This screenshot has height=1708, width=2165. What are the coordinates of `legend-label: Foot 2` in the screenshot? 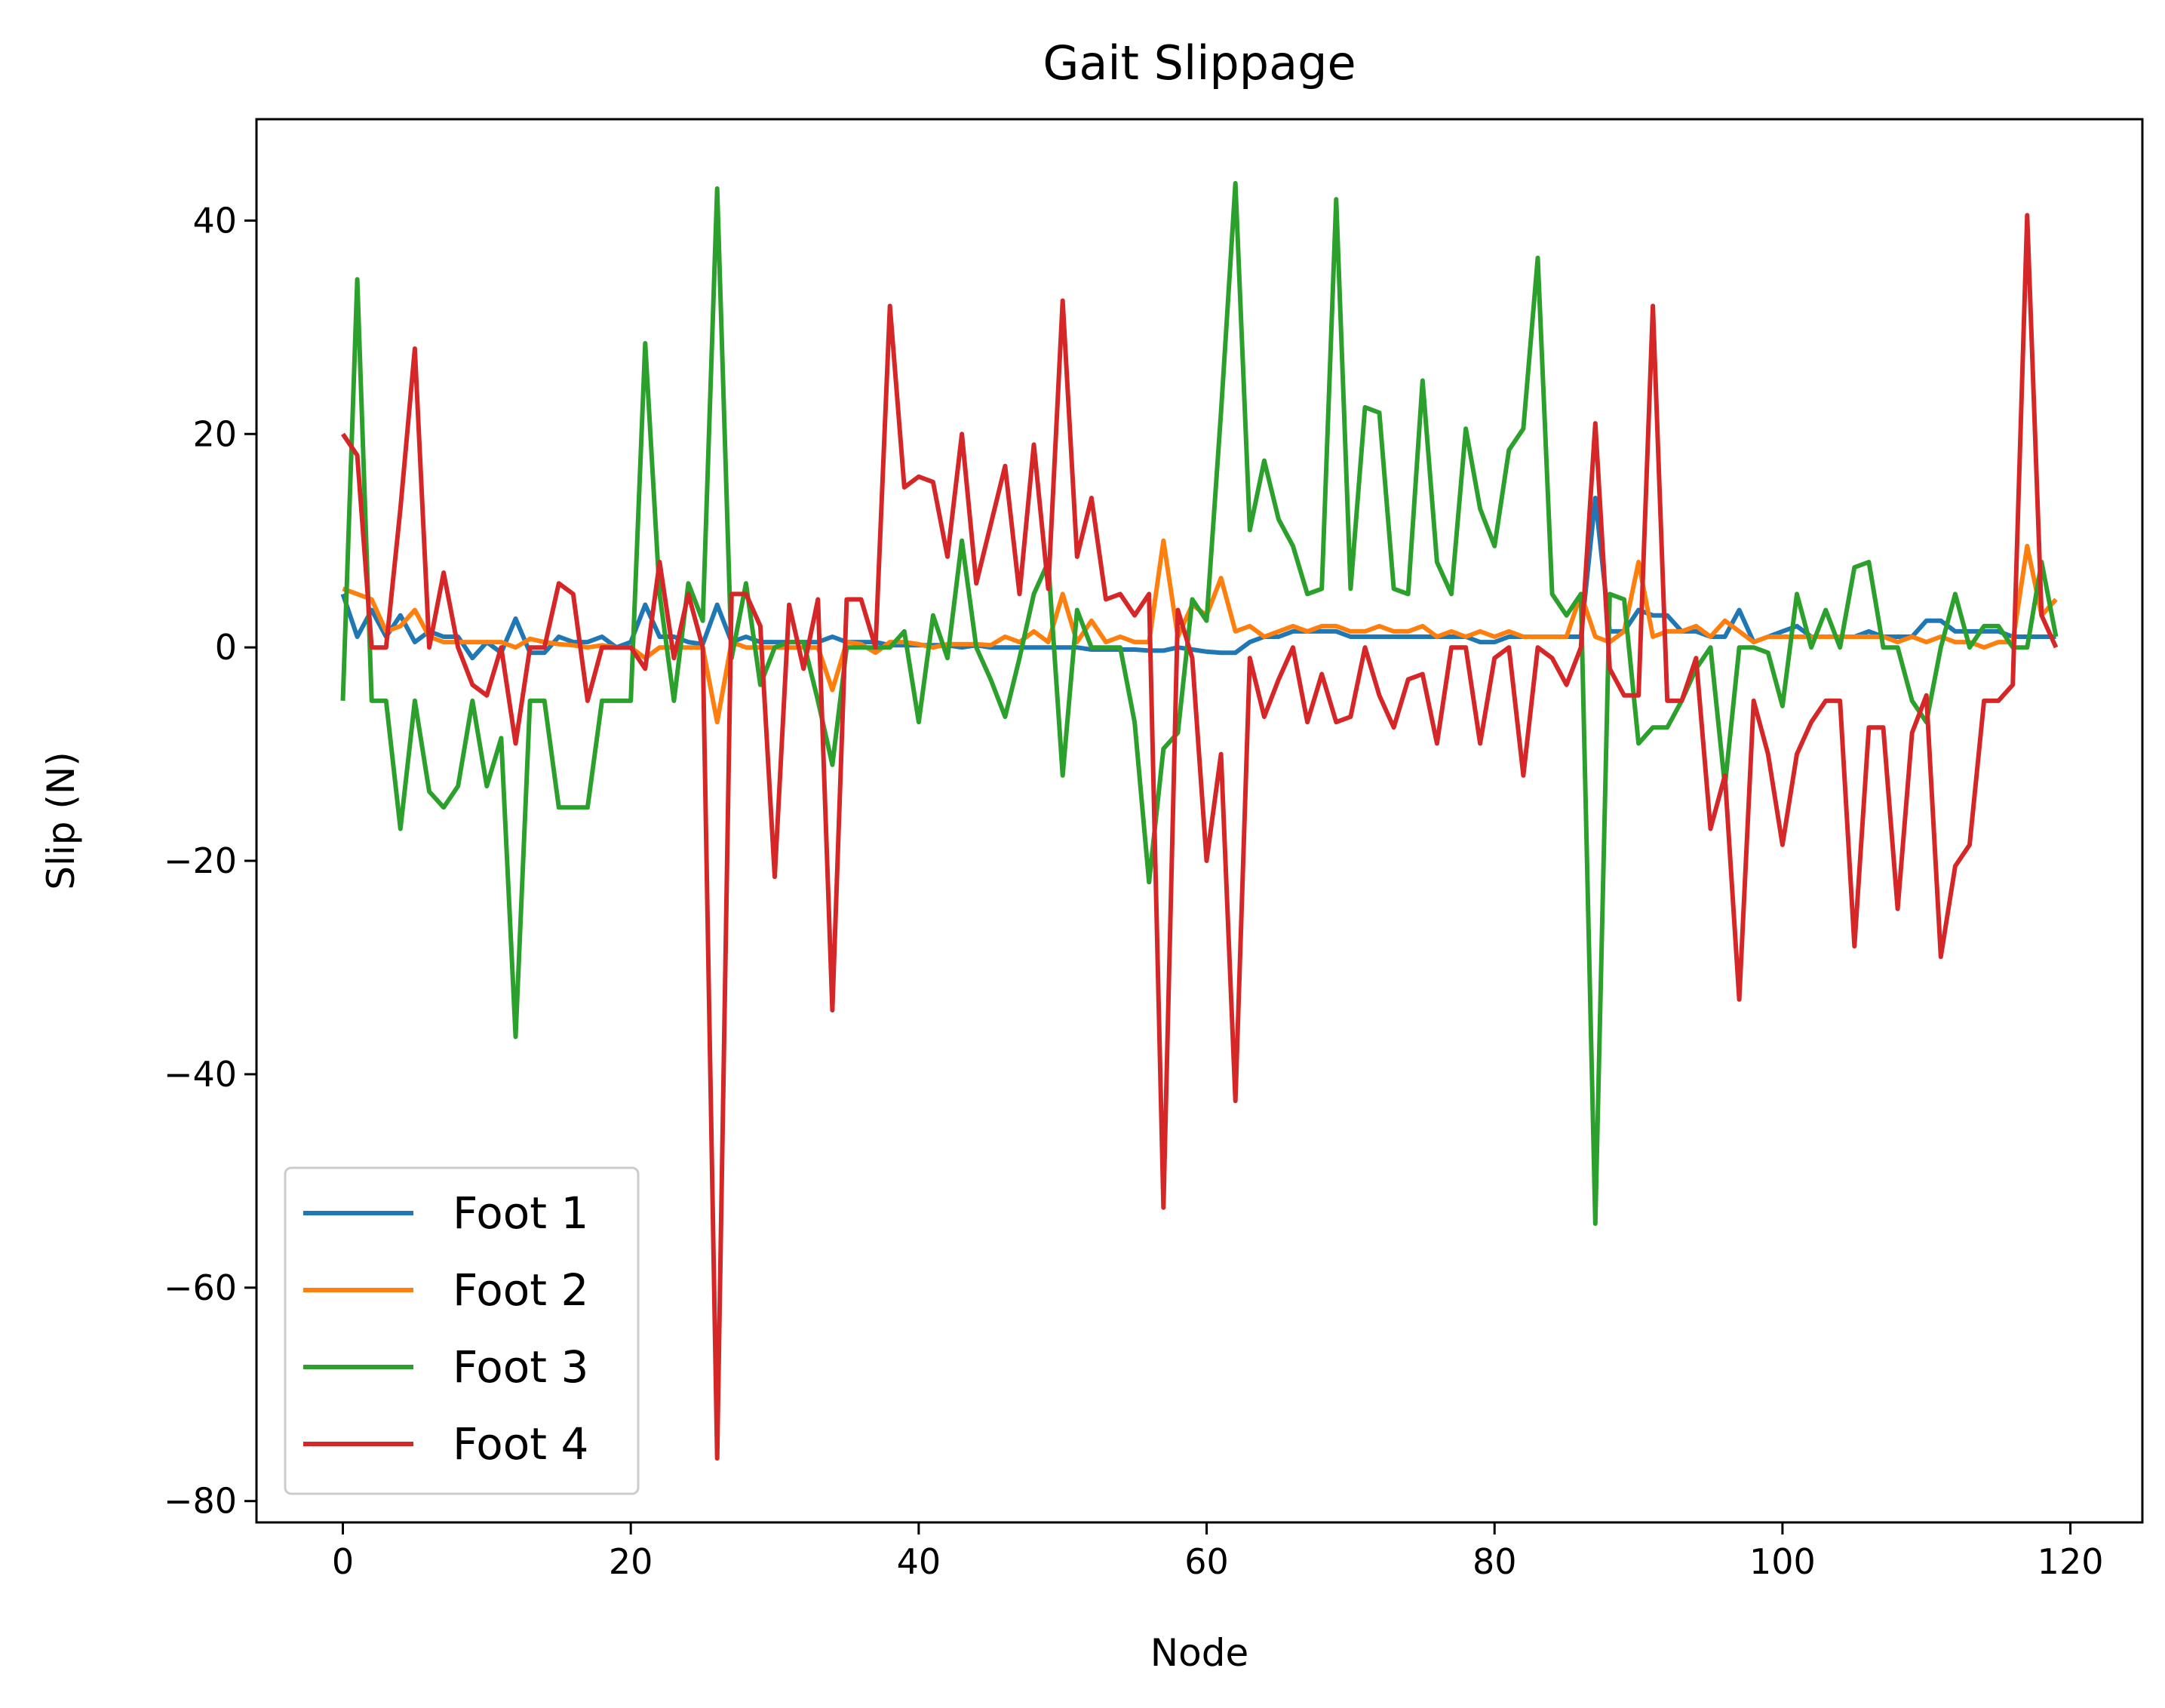 It's located at (520, 1290).